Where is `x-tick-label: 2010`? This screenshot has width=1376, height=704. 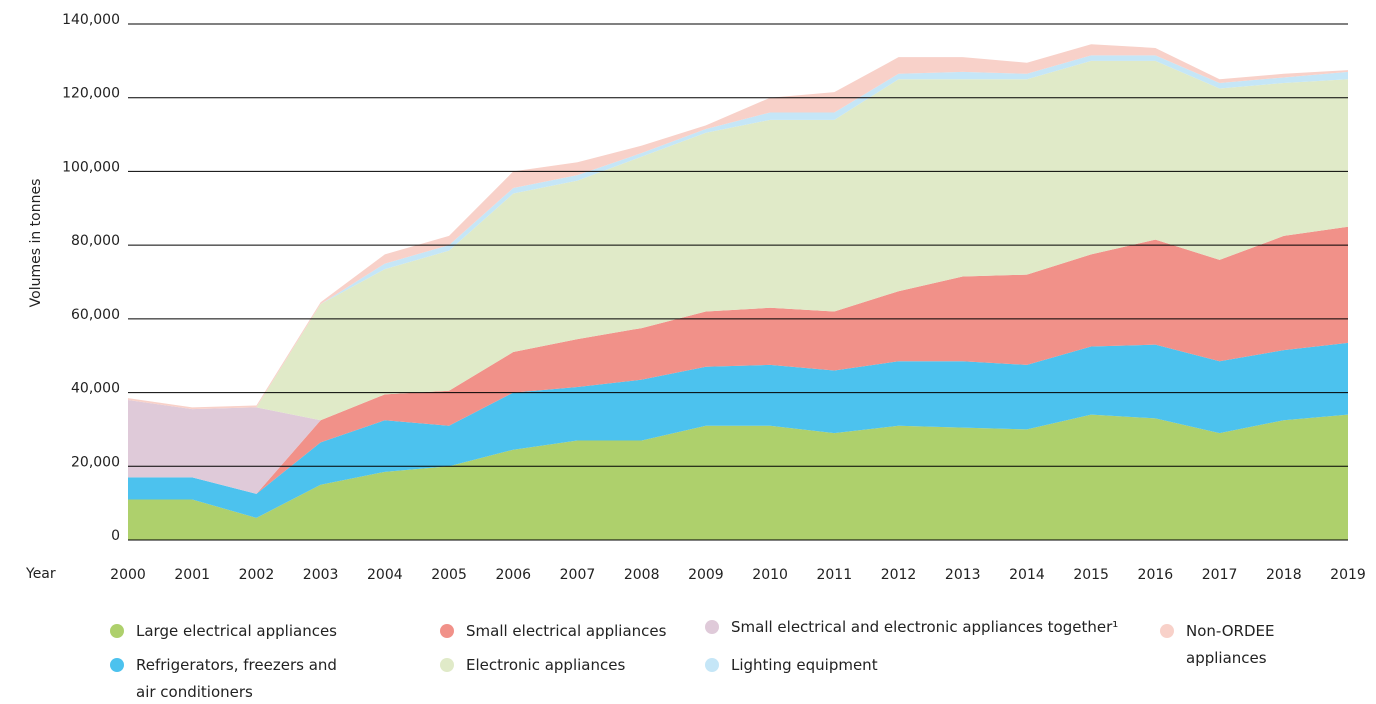 x-tick-label: 2010 is located at coordinates (770, 575).